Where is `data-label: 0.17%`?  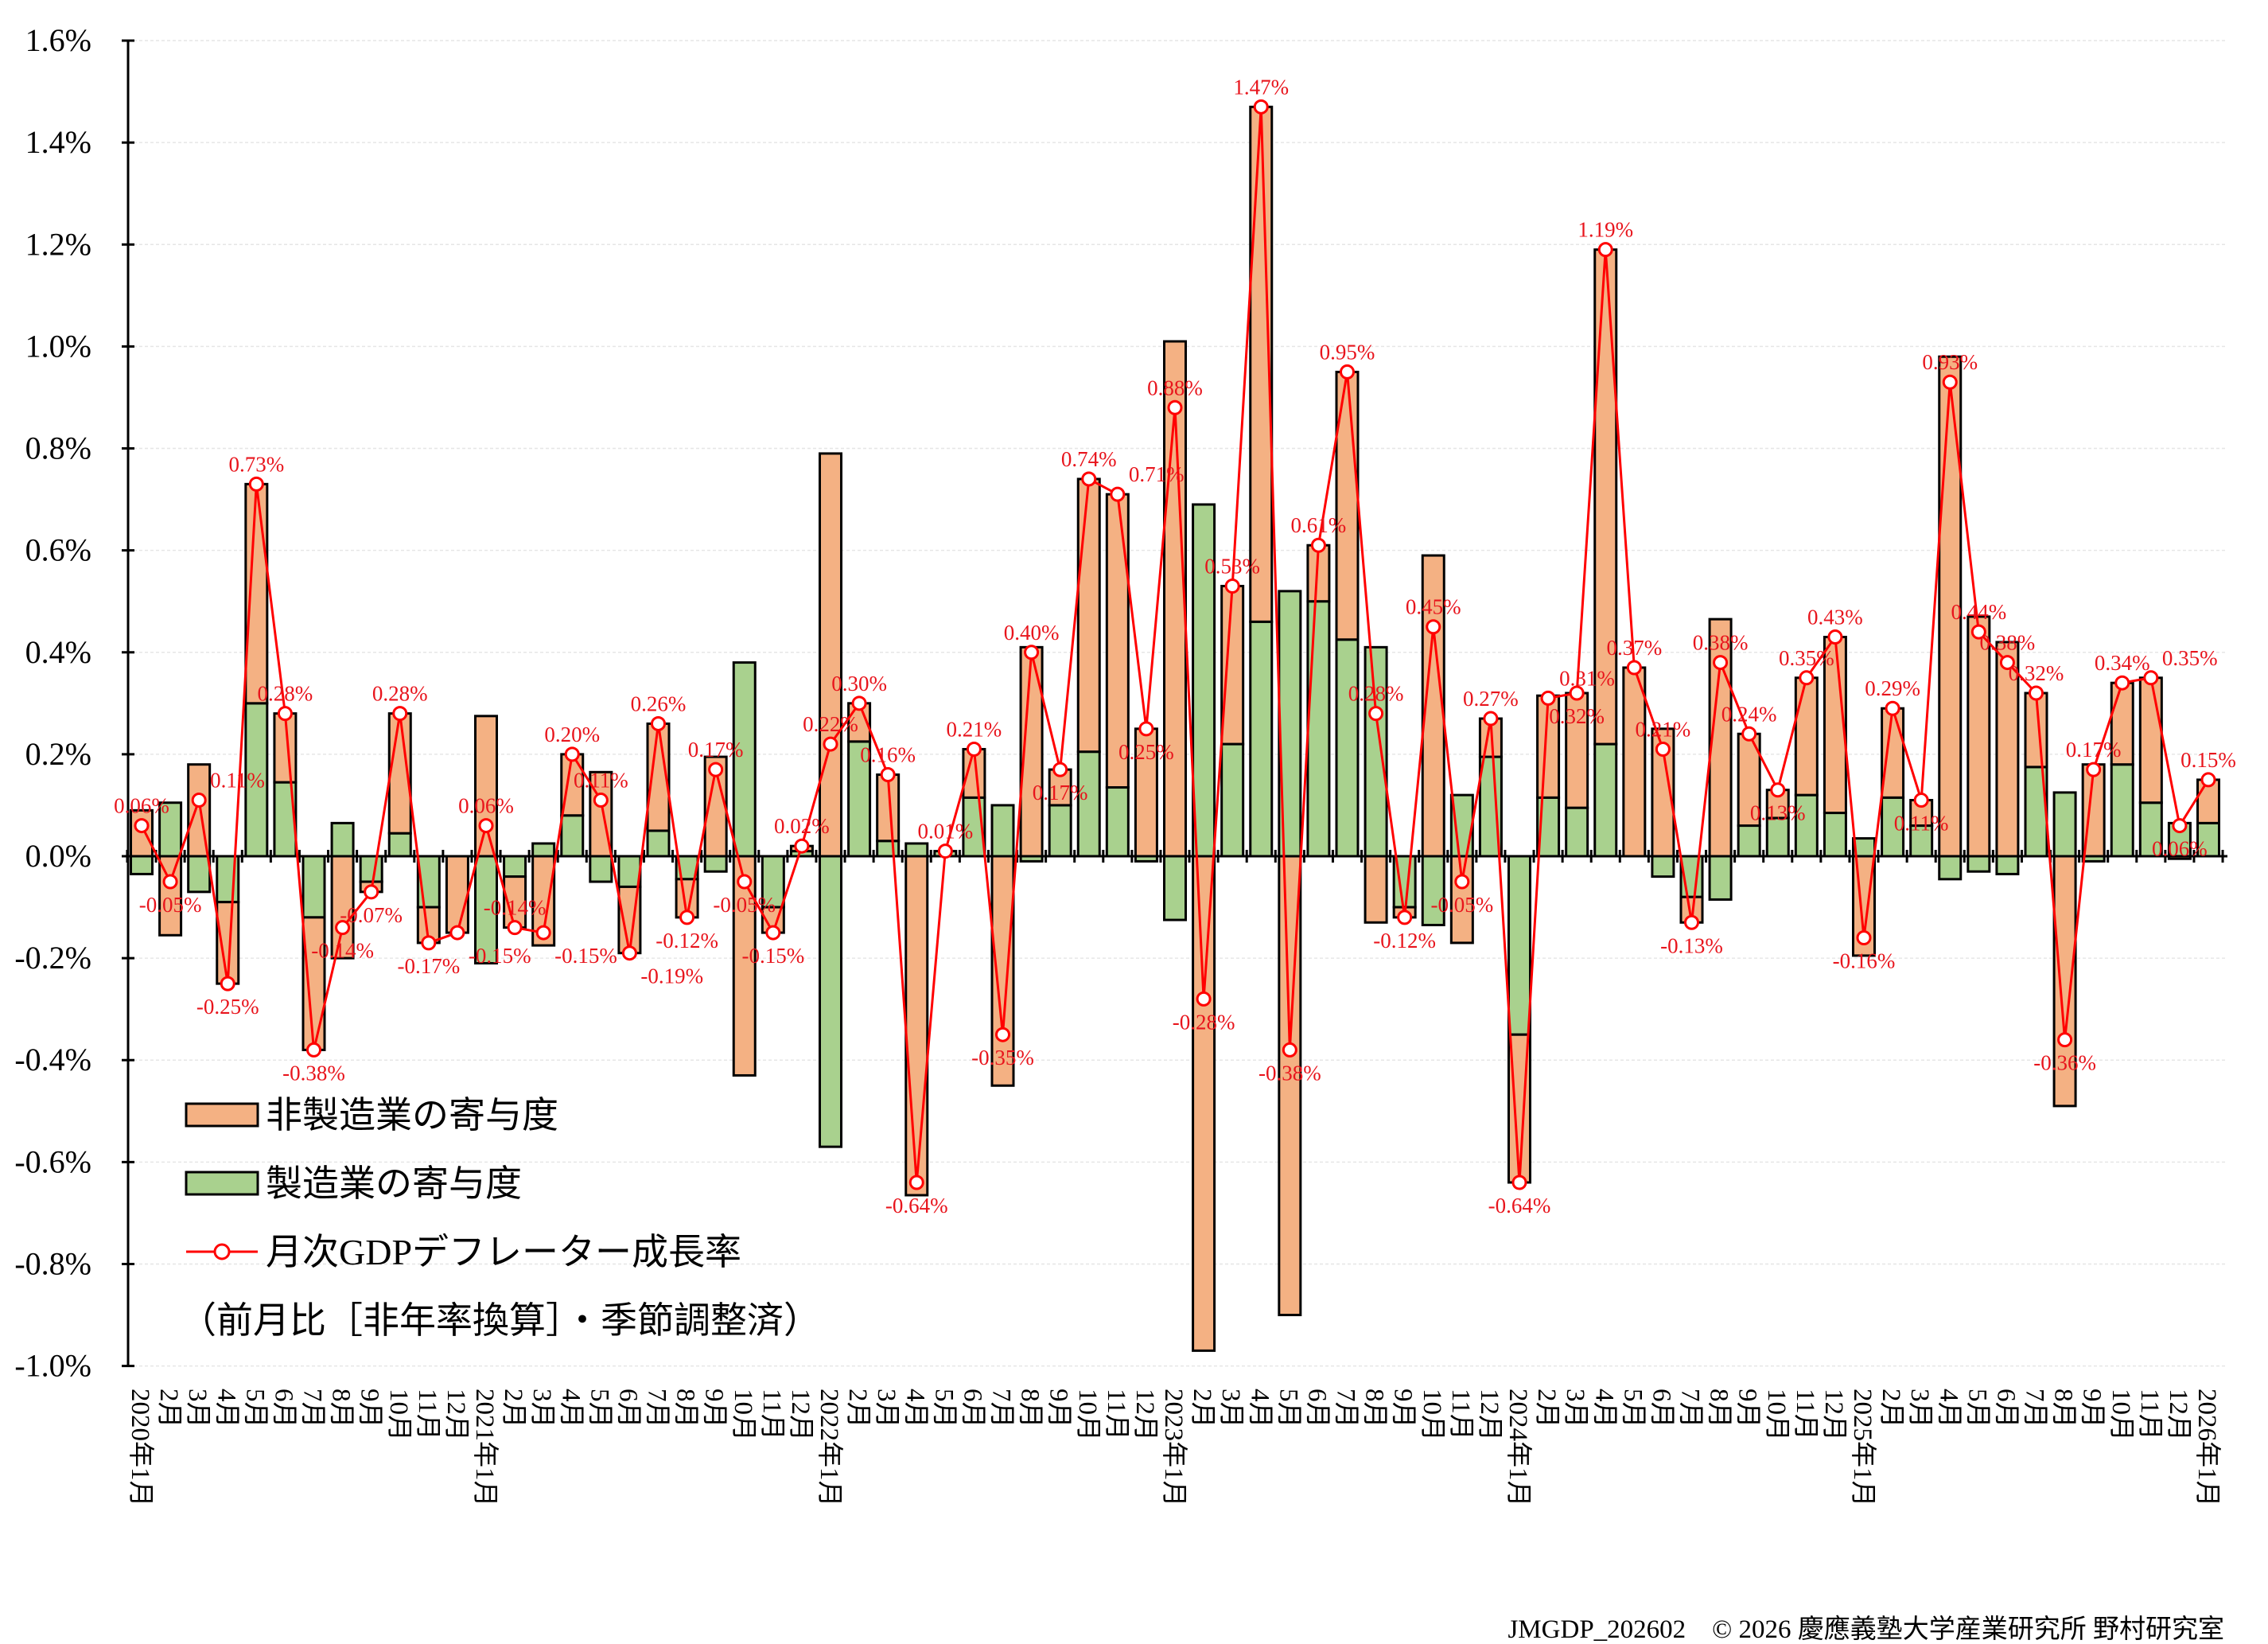 data-label: 0.17% is located at coordinates (716, 750).